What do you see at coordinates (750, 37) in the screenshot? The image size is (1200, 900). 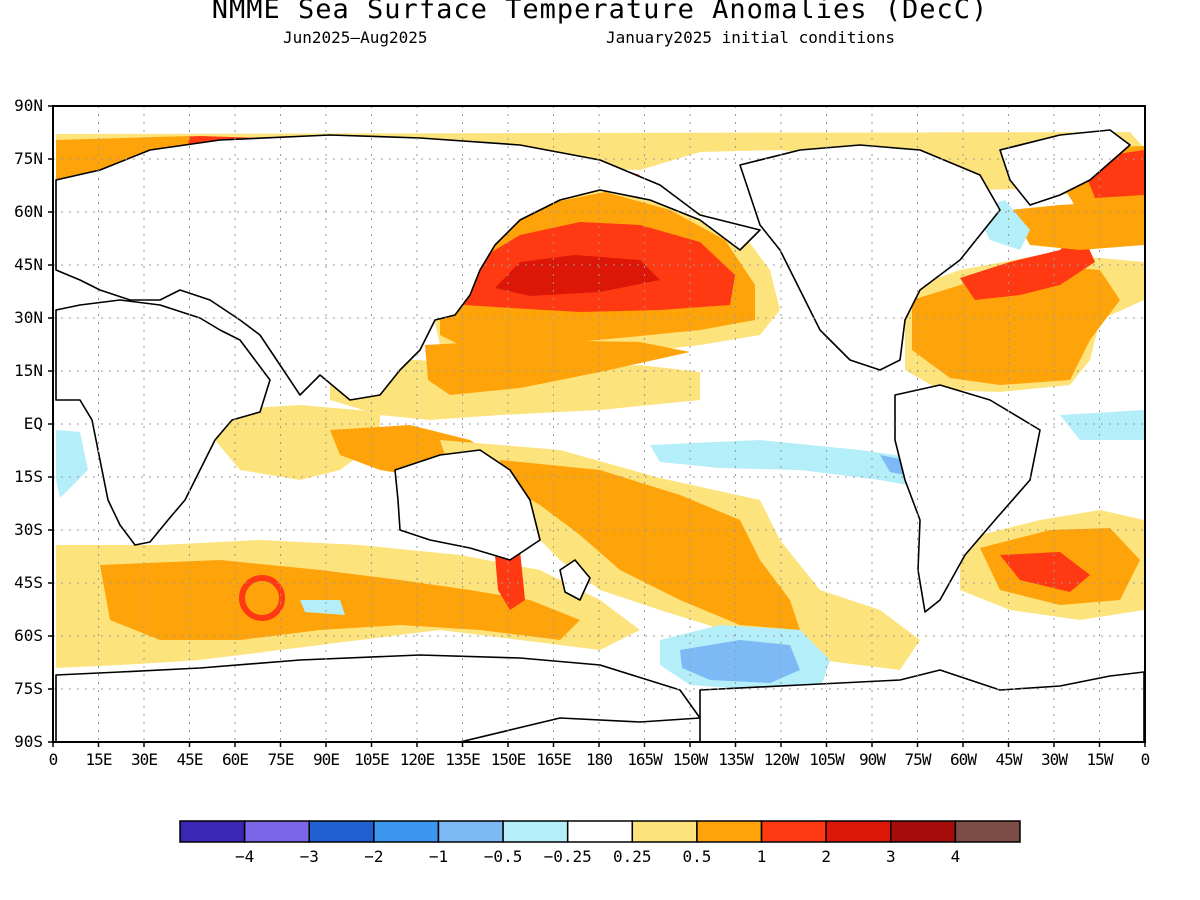 I see `initial-conditions: January2025 initial conditions` at bounding box center [750, 37].